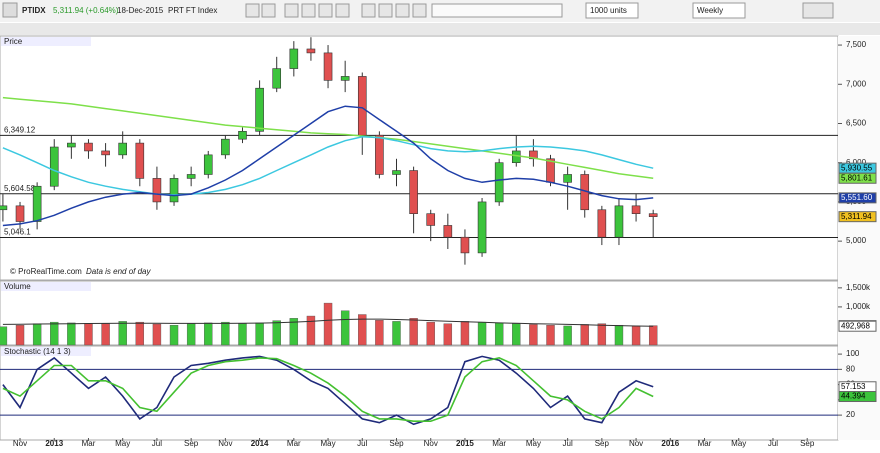  Describe the element at coordinates (850, 414) in the screenshot. I see `y-tick-label: 20` at that location.